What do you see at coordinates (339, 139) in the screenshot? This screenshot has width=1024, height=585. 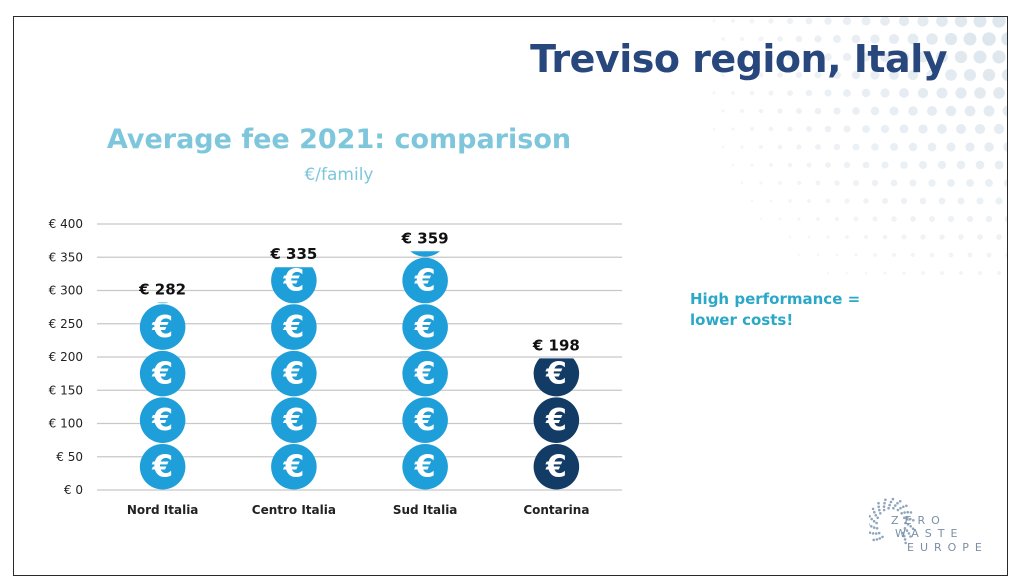 I see `chart-title: Average fee 2021: comparison` at bounding box center [339, 139].